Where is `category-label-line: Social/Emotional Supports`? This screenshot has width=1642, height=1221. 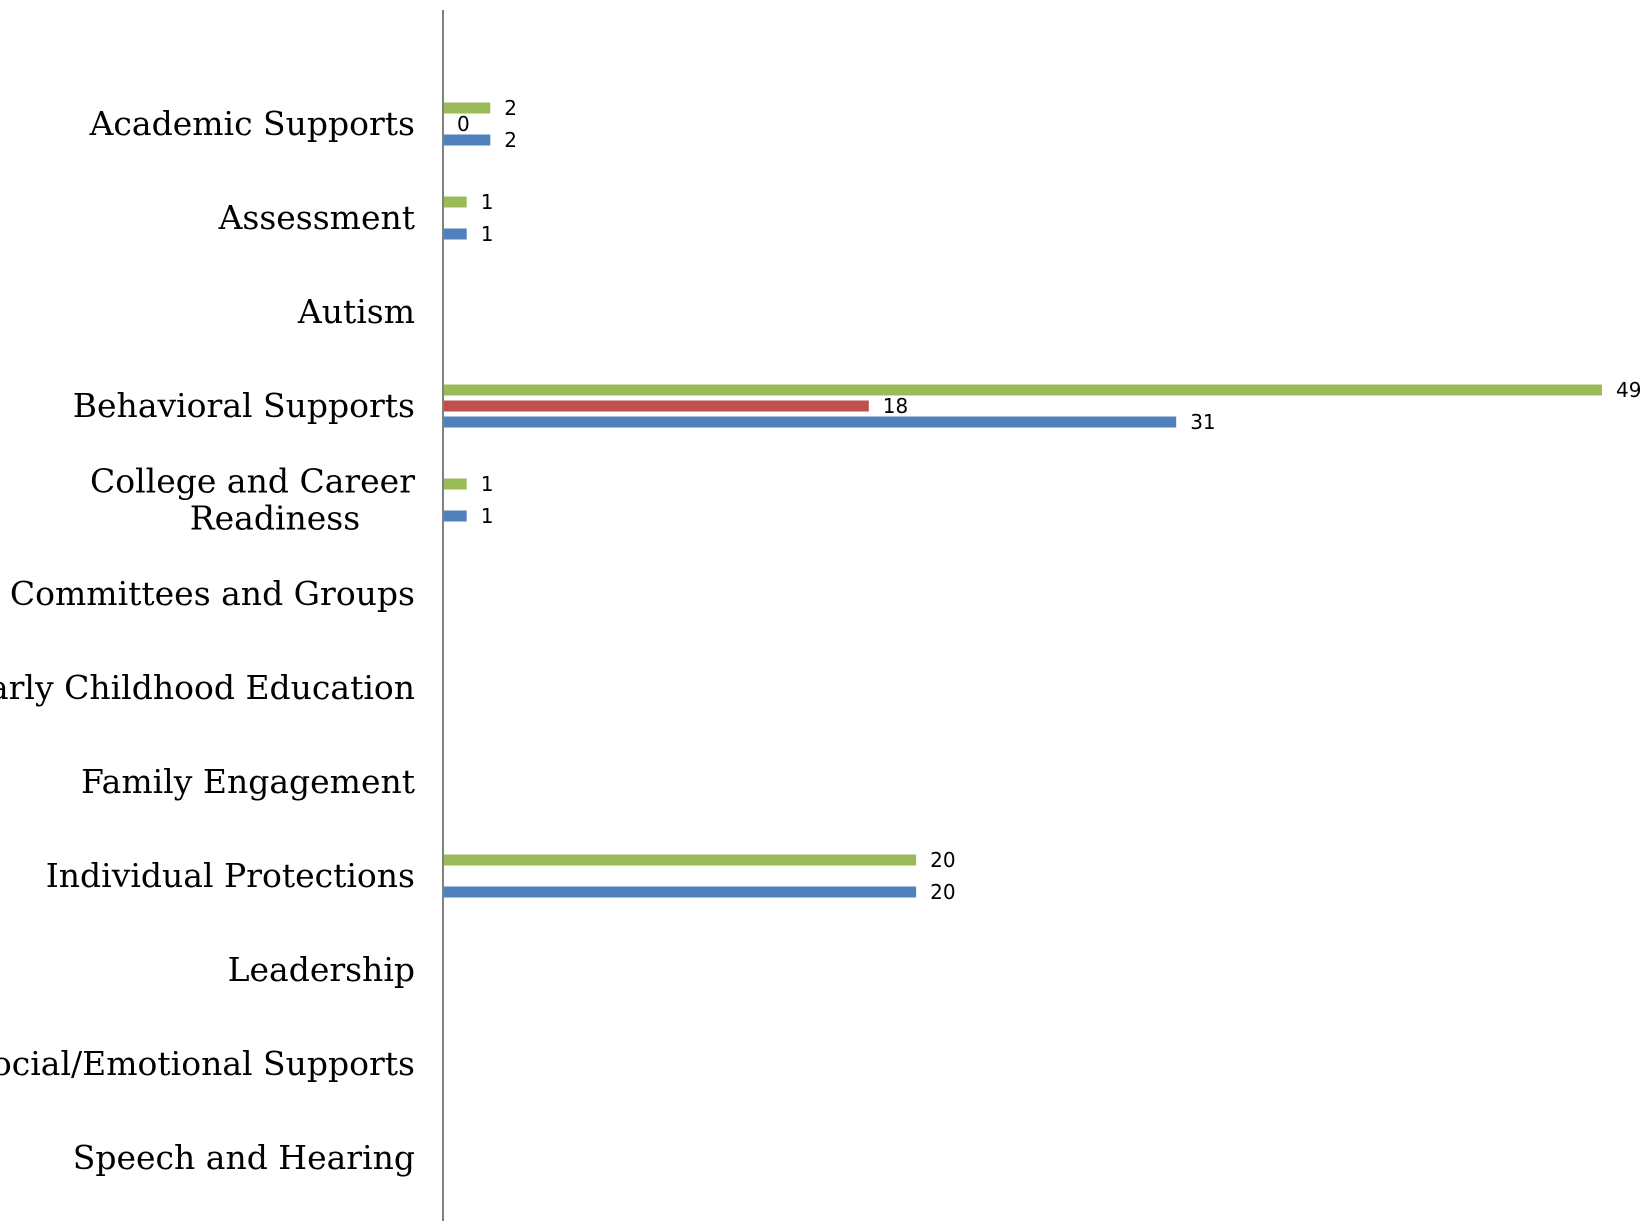
category-label-line: Social/Emotional Supports is located at coordinates (207, 1063).